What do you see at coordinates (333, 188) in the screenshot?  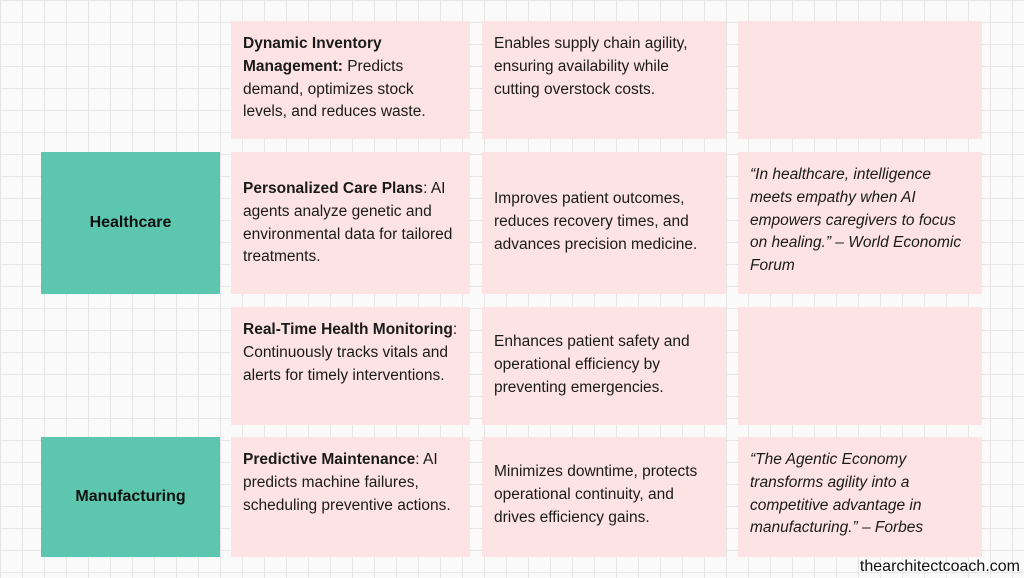 I see `use-case-title: Personalized Care Plans` at bounding box center [333, 188].